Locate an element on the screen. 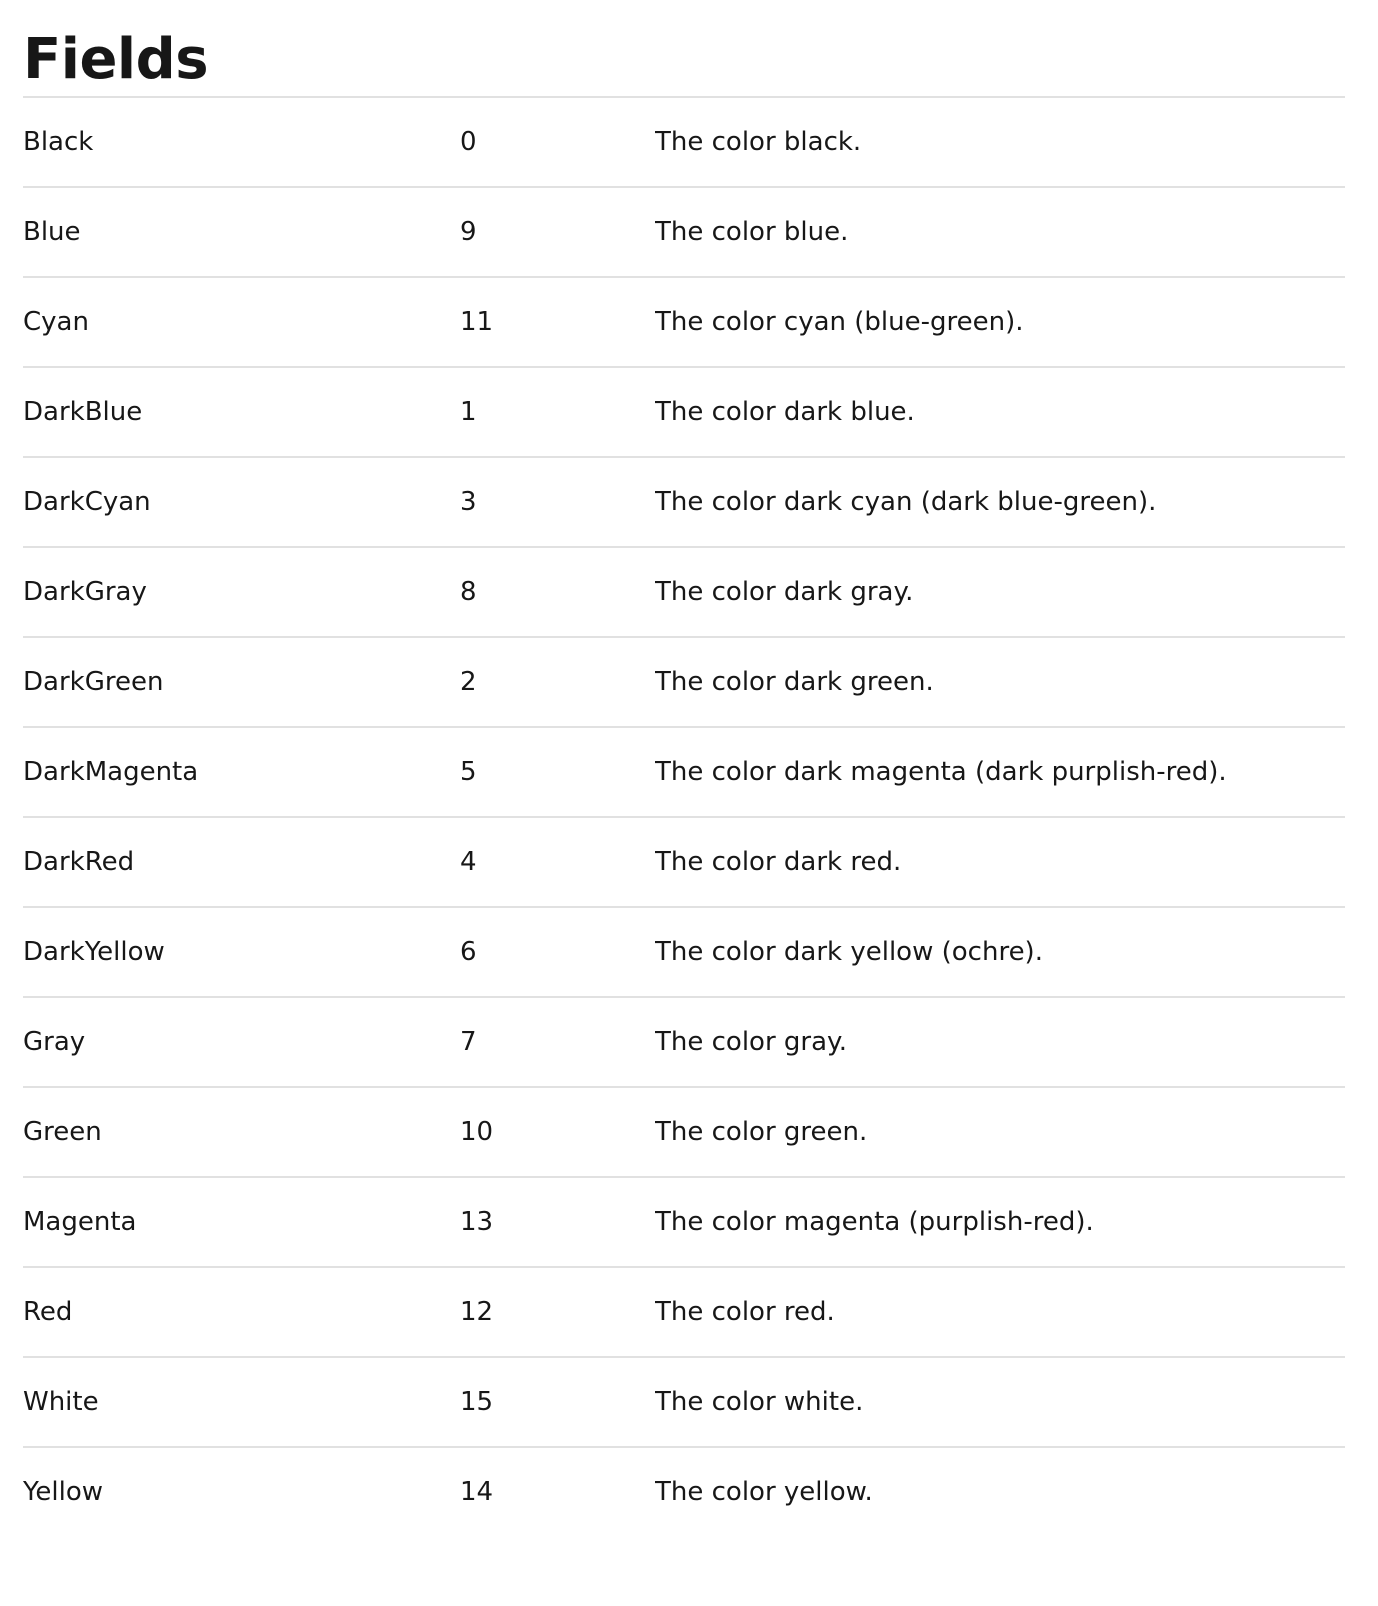 This screenshot has height=1606, width=1378. field-value: 11 is located at coordinates (557, 322).